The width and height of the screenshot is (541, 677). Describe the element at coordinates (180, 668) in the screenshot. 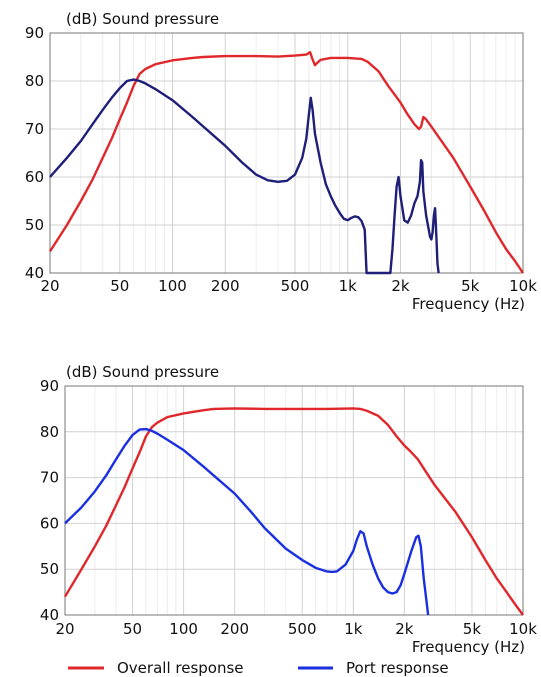

I see `legend-overall-label: Overall response` at that location.